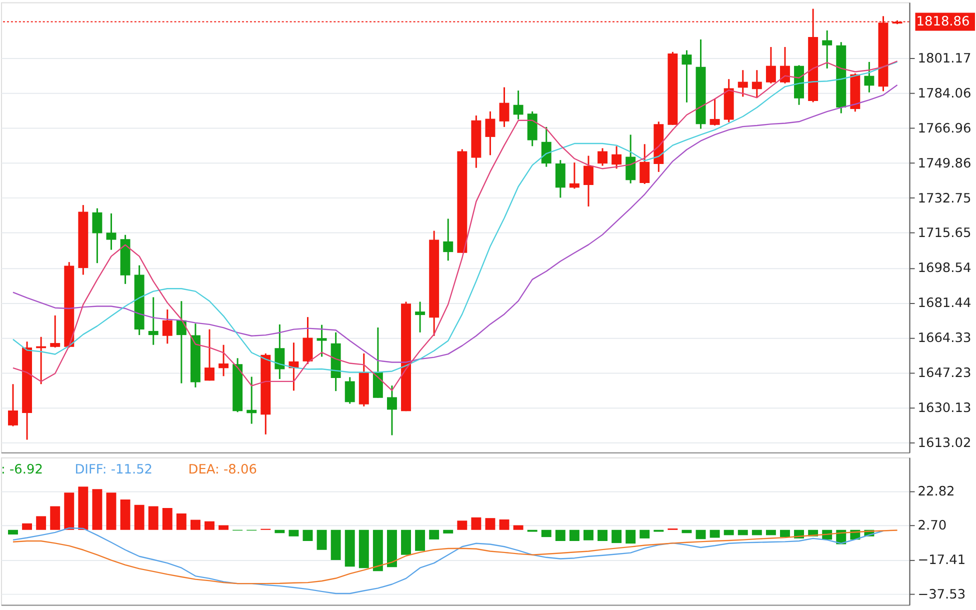 The width and height of the screenshot is (976, 610). I want to click on y-tick-label: 1698.54, so click(945, 268).